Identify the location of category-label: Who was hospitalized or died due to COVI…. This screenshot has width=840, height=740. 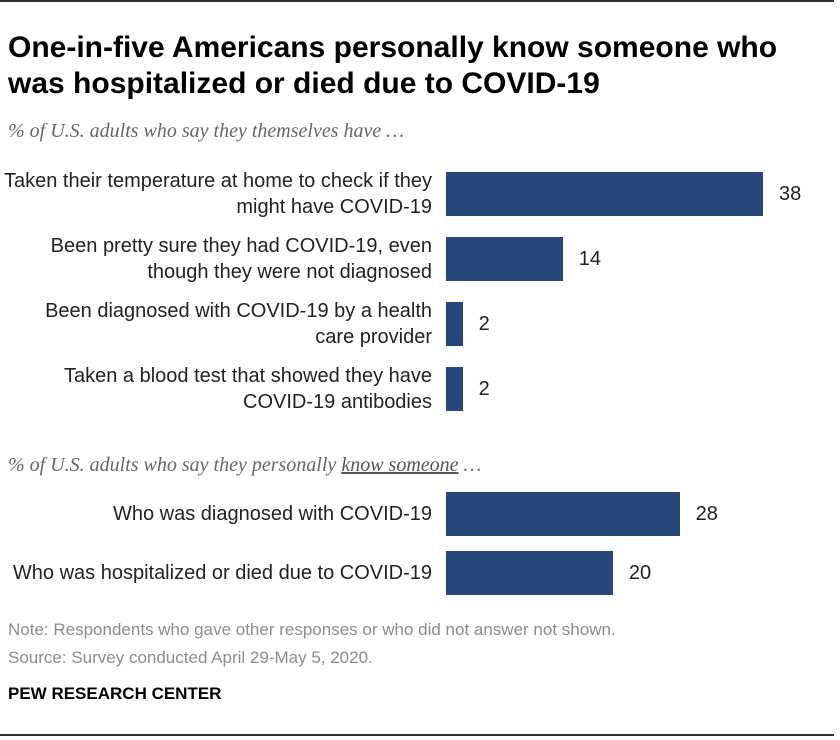
(222, 573).